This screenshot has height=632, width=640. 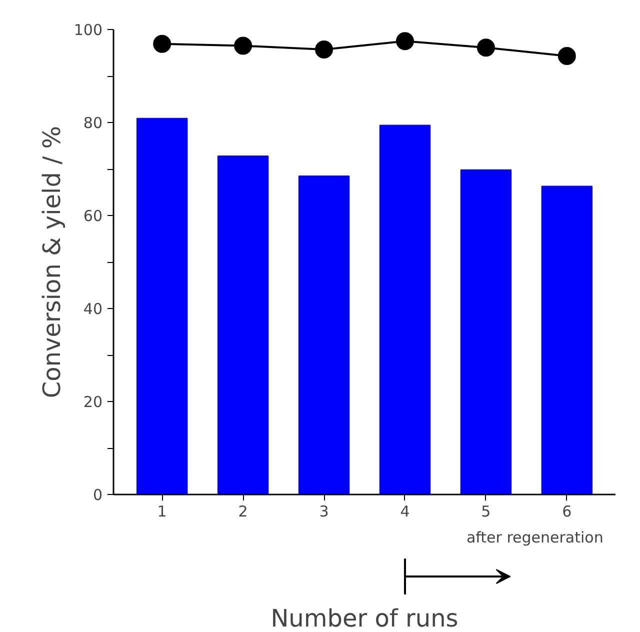 I want to click on text: after regeneration, so click(x=535, y=537).